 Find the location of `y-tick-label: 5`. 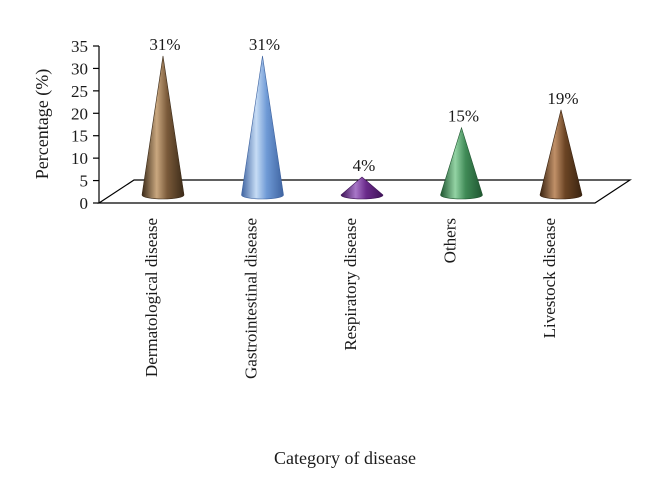

y-tick-label: 5 is located at coordinates (84, 181).